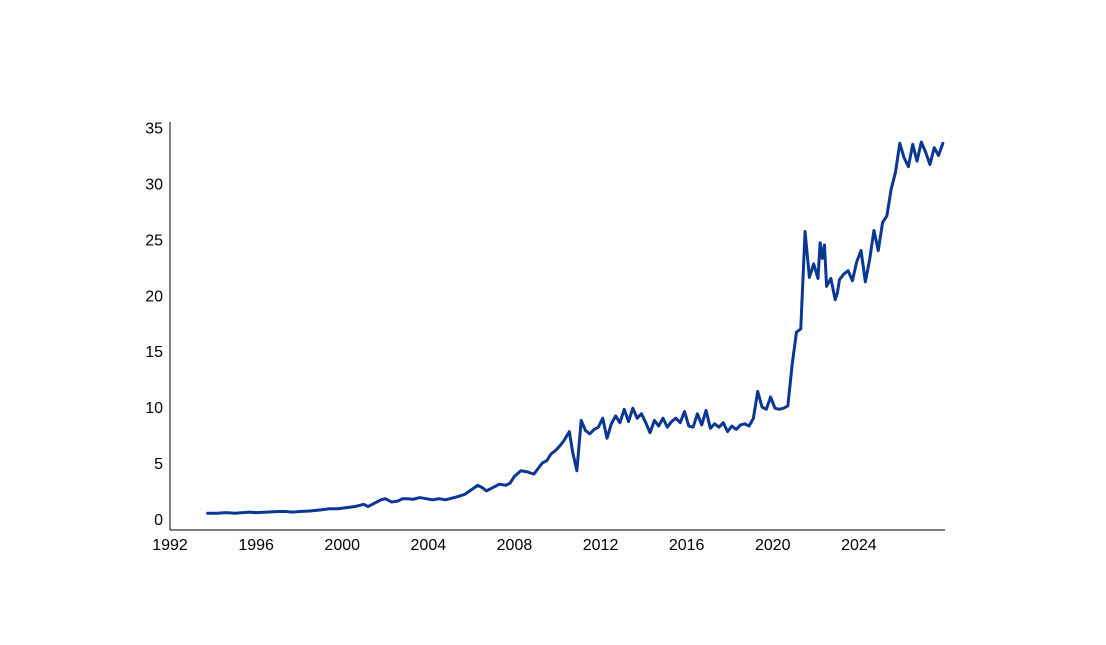  Describe the element at coordinates (154, 352) in the screenshot. I see `y-tick-label: 15` at that location.